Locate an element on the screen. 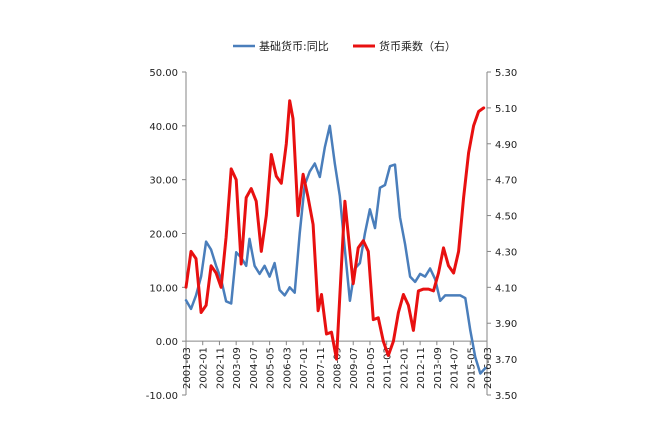 Image resolution: width=670 pixels, height=438 pixels. left-tick-label: 10.00 is located at coordinates (163, 288).